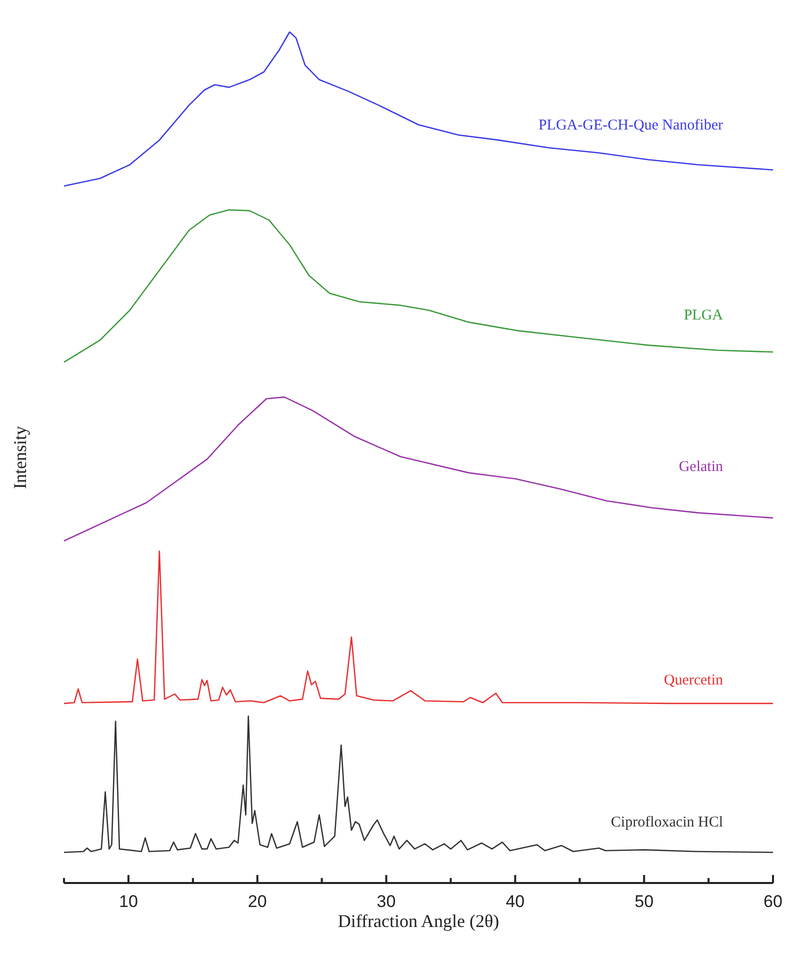 This screenshot has height=955, width=791. What do you see at coordinates (128, 901) in the screenshot?
I see `x-tick-label: 10` at bounding box center [128, 901].